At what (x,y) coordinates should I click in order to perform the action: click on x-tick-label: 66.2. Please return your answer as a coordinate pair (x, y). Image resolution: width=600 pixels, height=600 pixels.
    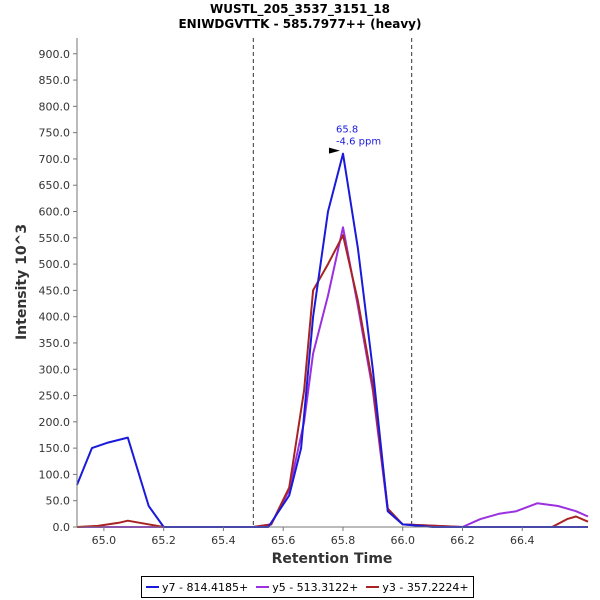
    Looking at the image, I should click on (462, 540).